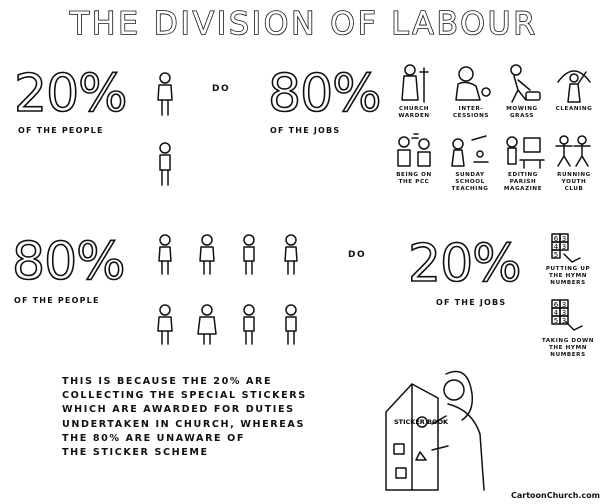 The height and width of the screenshot is (504, 608). I want to click on job-tile: INTER- CESSIONS, so click(471, 91).